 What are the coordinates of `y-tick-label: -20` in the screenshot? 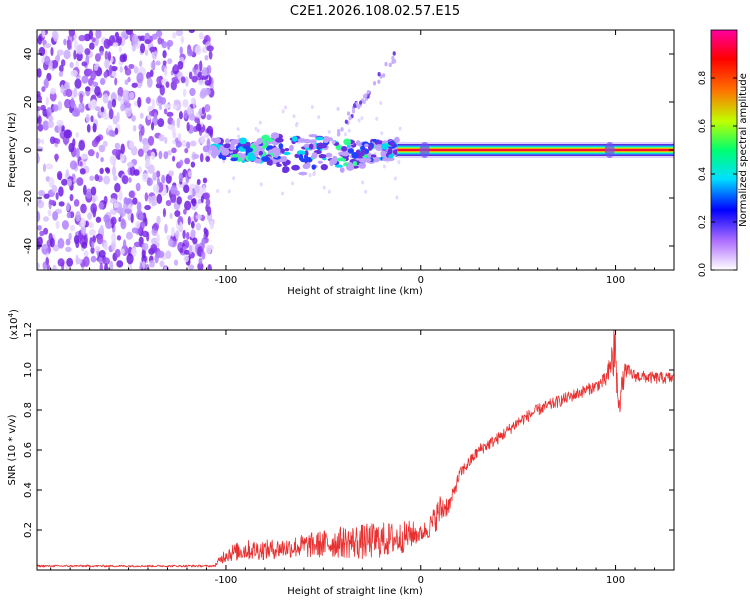 It's located at (28, 198).